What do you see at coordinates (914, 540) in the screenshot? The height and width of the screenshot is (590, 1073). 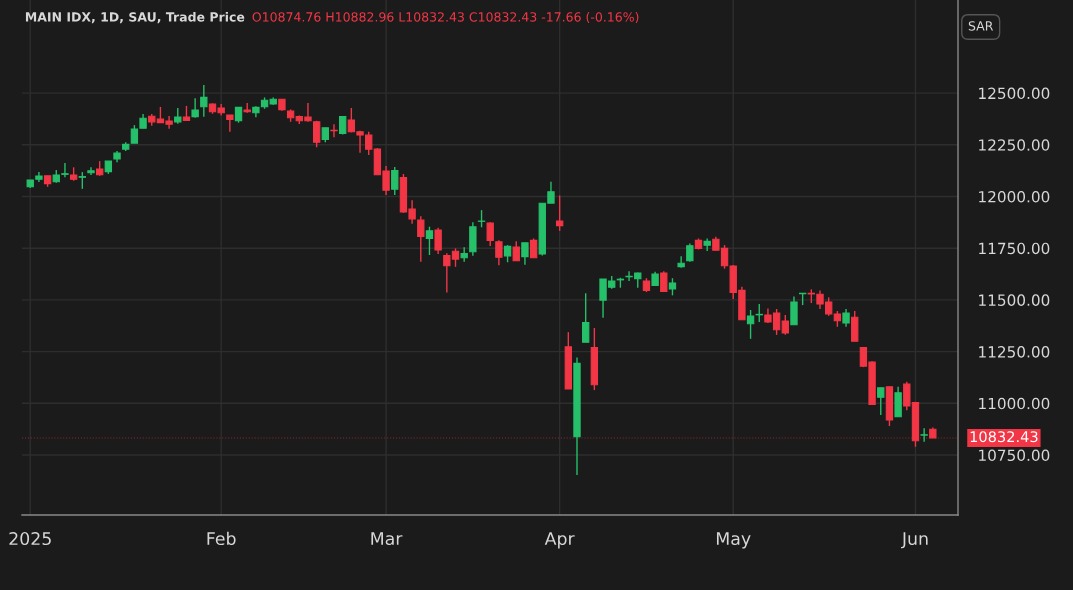 I see `x-tick-label: Jun` at bounding box center [914, 540].